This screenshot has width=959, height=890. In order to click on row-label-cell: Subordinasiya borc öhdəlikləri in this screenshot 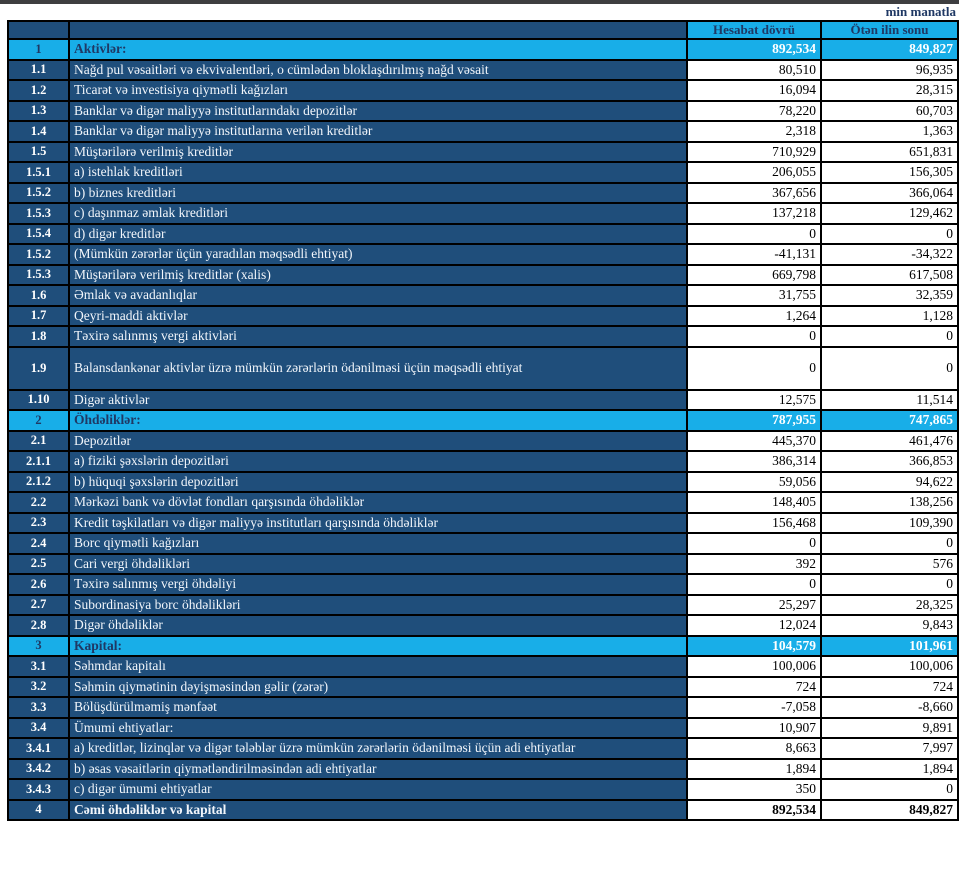, I will do `click(378, 604)`.